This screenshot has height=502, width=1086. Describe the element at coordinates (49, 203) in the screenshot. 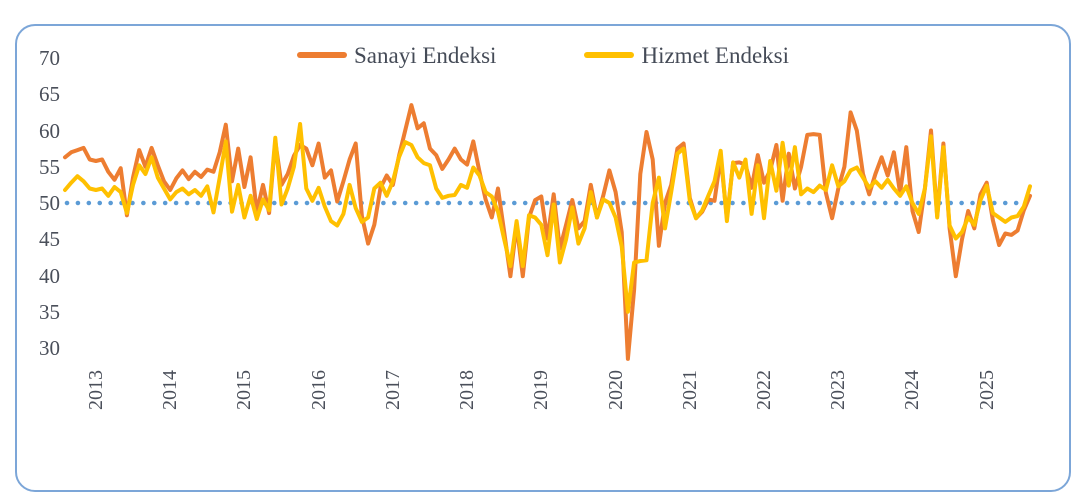

I see `y-tick-label-50: 50` at that location.